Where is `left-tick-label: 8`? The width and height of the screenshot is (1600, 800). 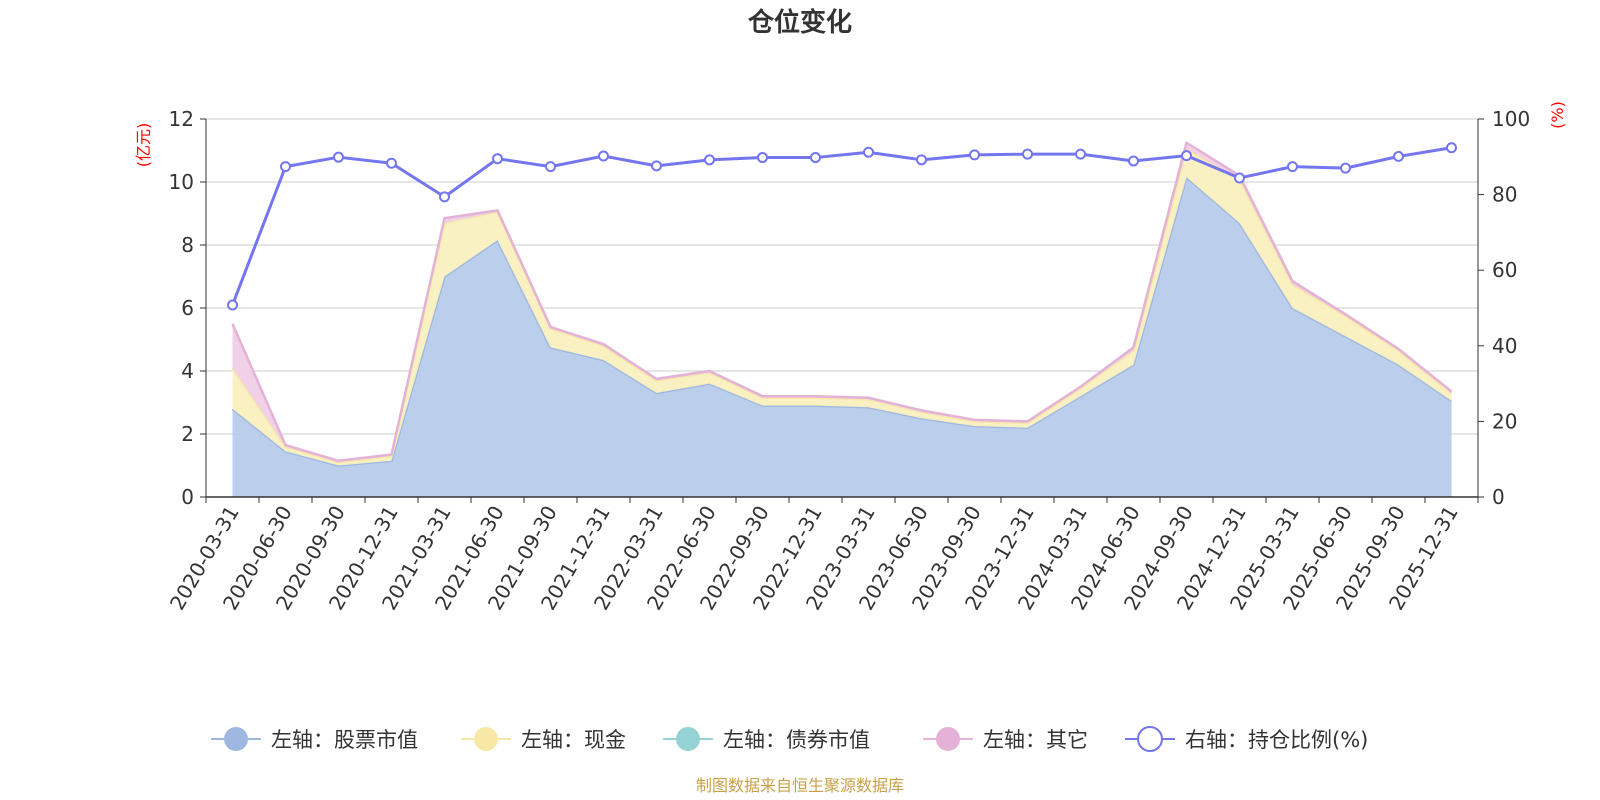 left-tick-label: 8 is located at coordinates (187, 245).